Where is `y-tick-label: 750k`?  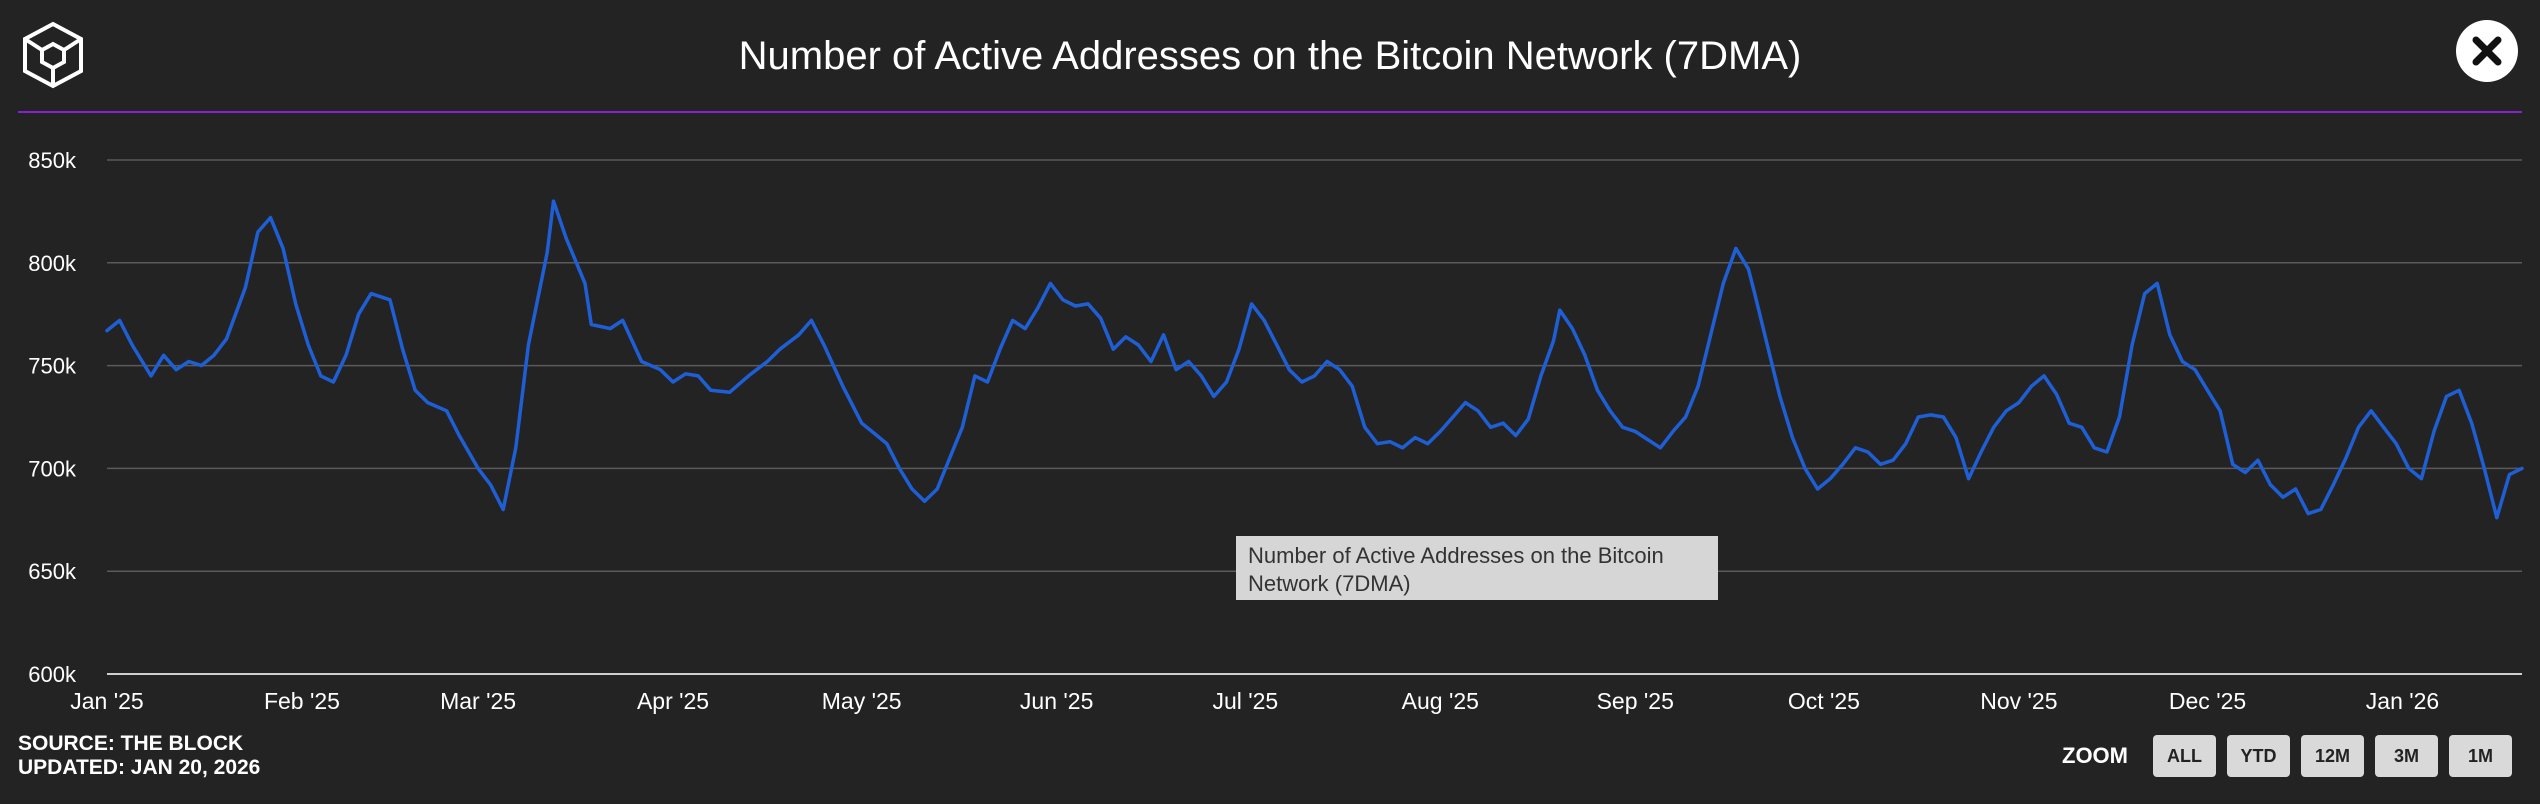
y-tick-label: 750k is located at coordinates (52, 366).